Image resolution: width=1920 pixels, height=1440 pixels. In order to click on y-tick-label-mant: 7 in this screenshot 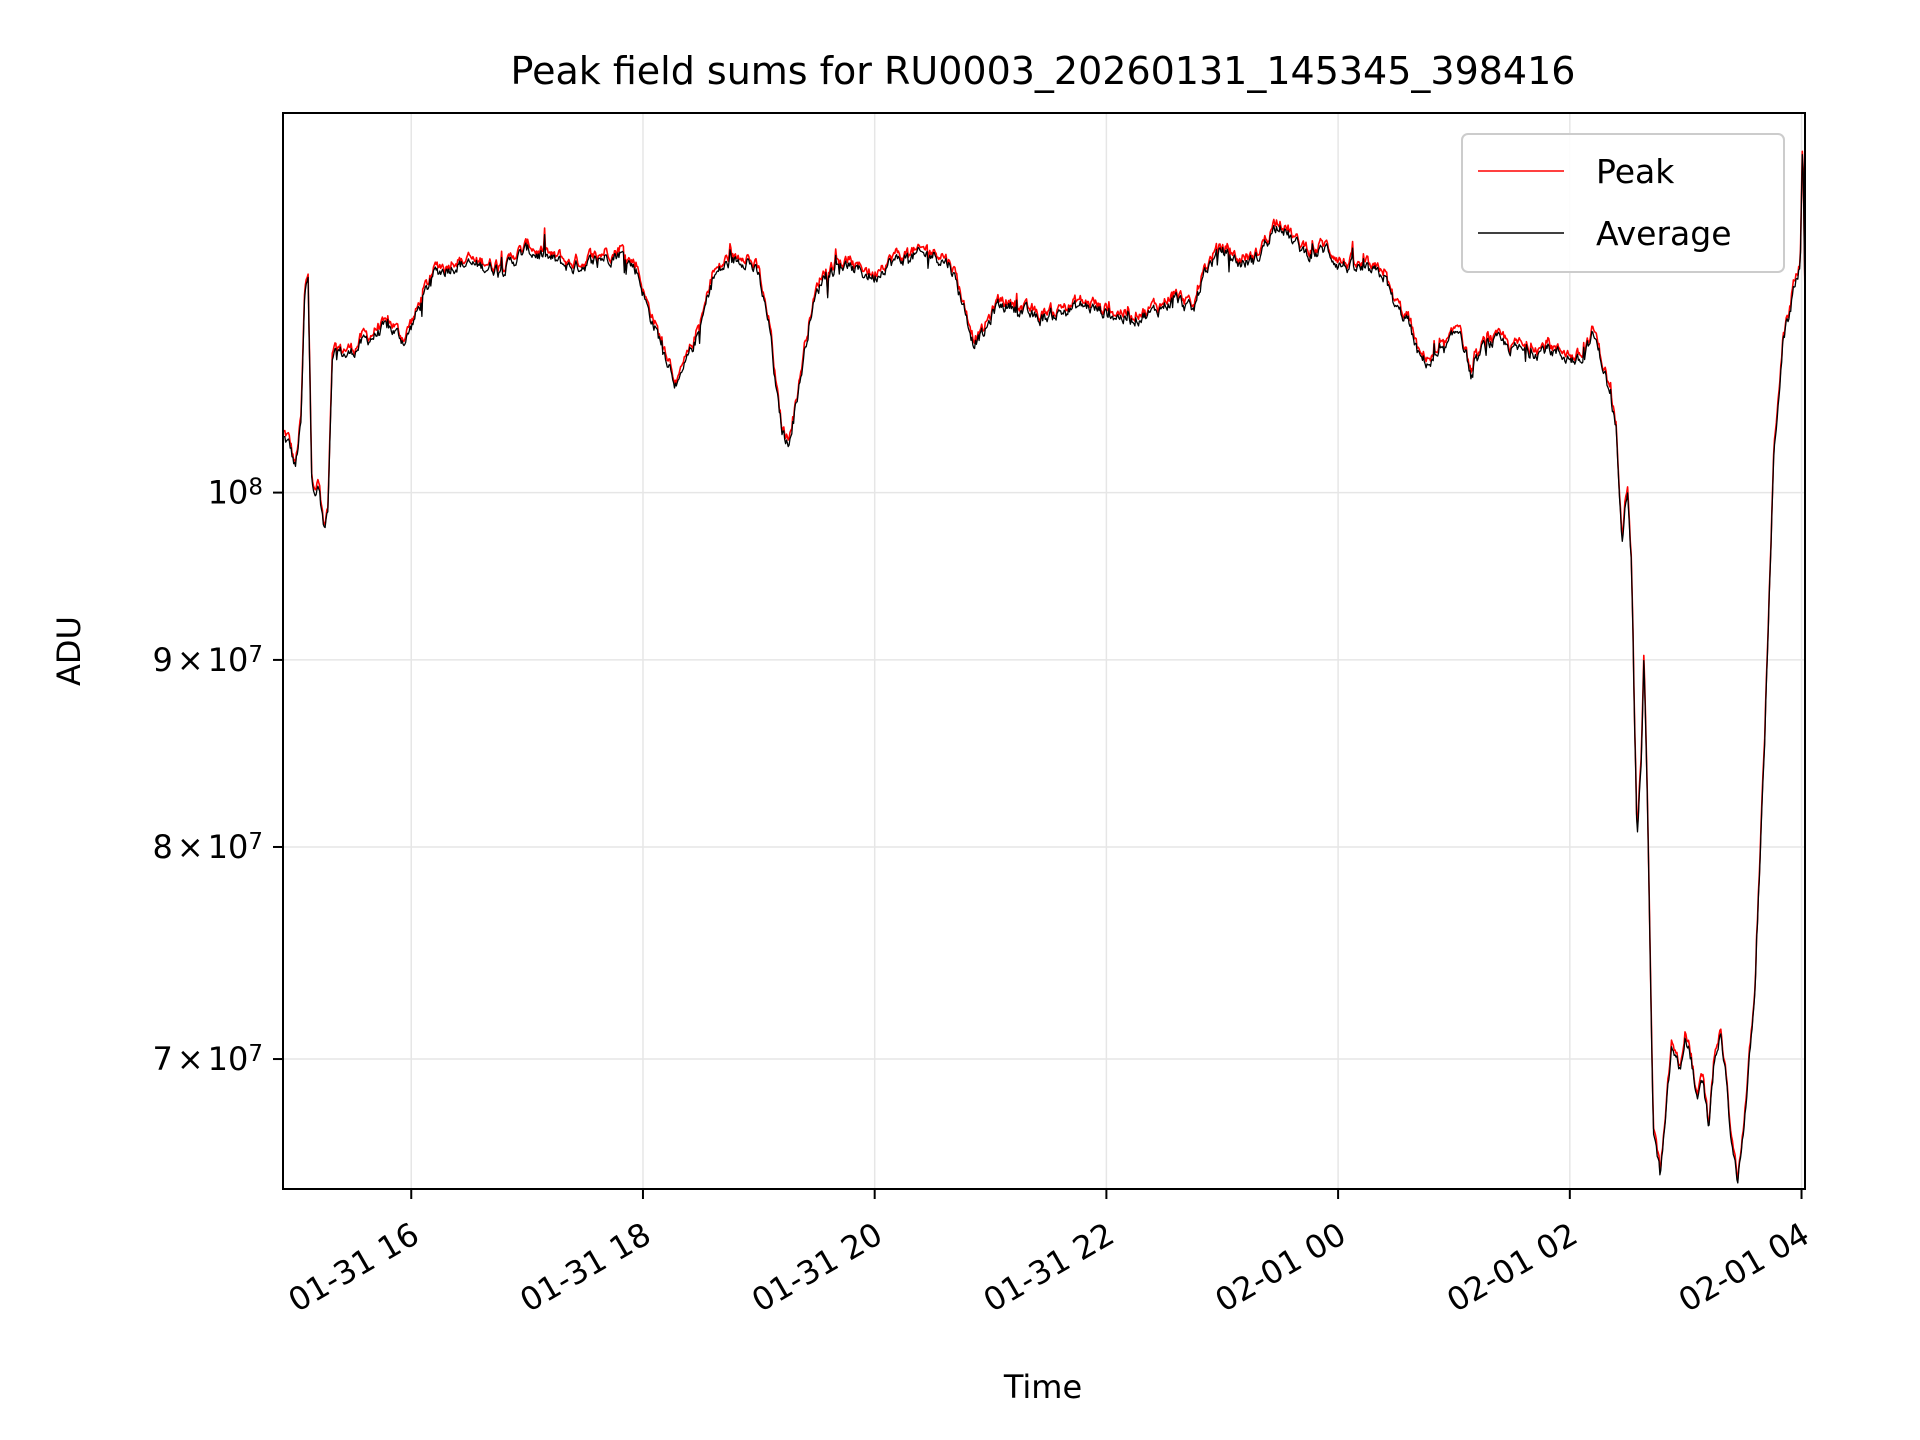, I will do `click(162, 1059)`.